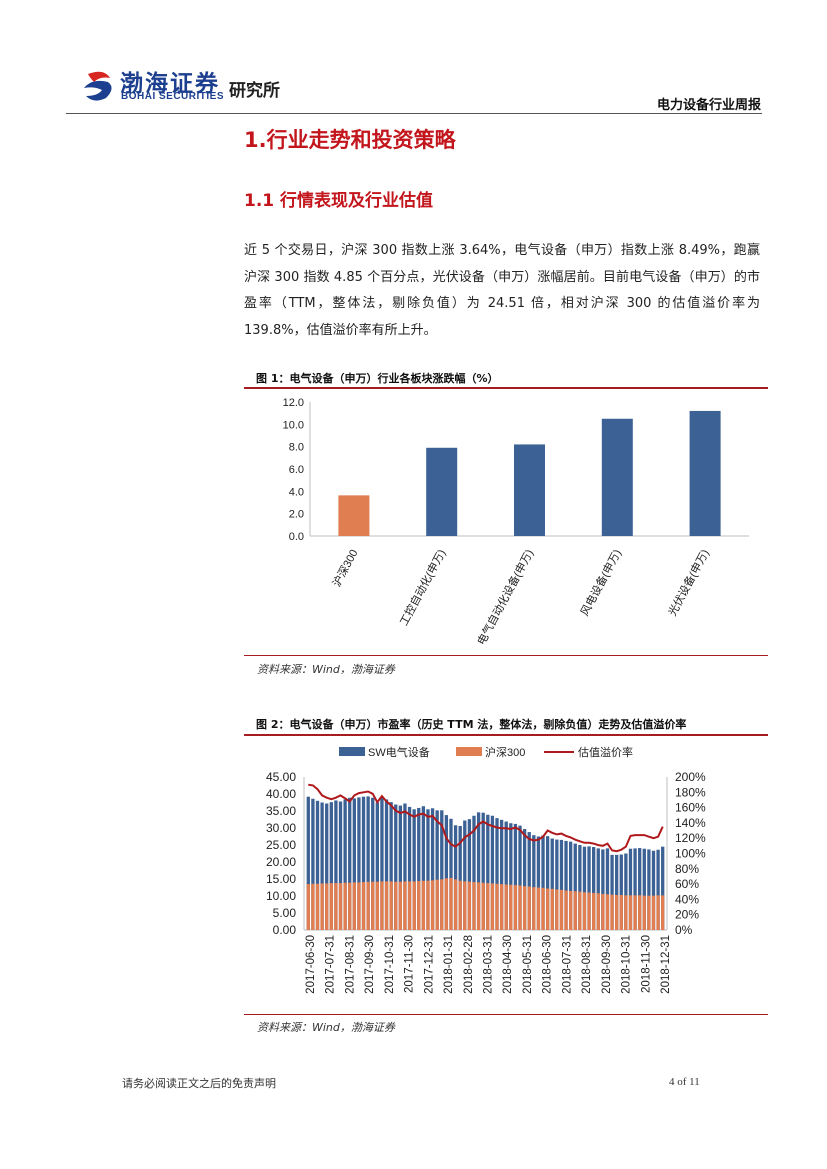 The width and height of the screenshot is (827, 1169). Describe the element at coordinates (326, 1027) in the screenshot. I see `figure2-source: 资料来源：Wind，渤海证券` at that location.